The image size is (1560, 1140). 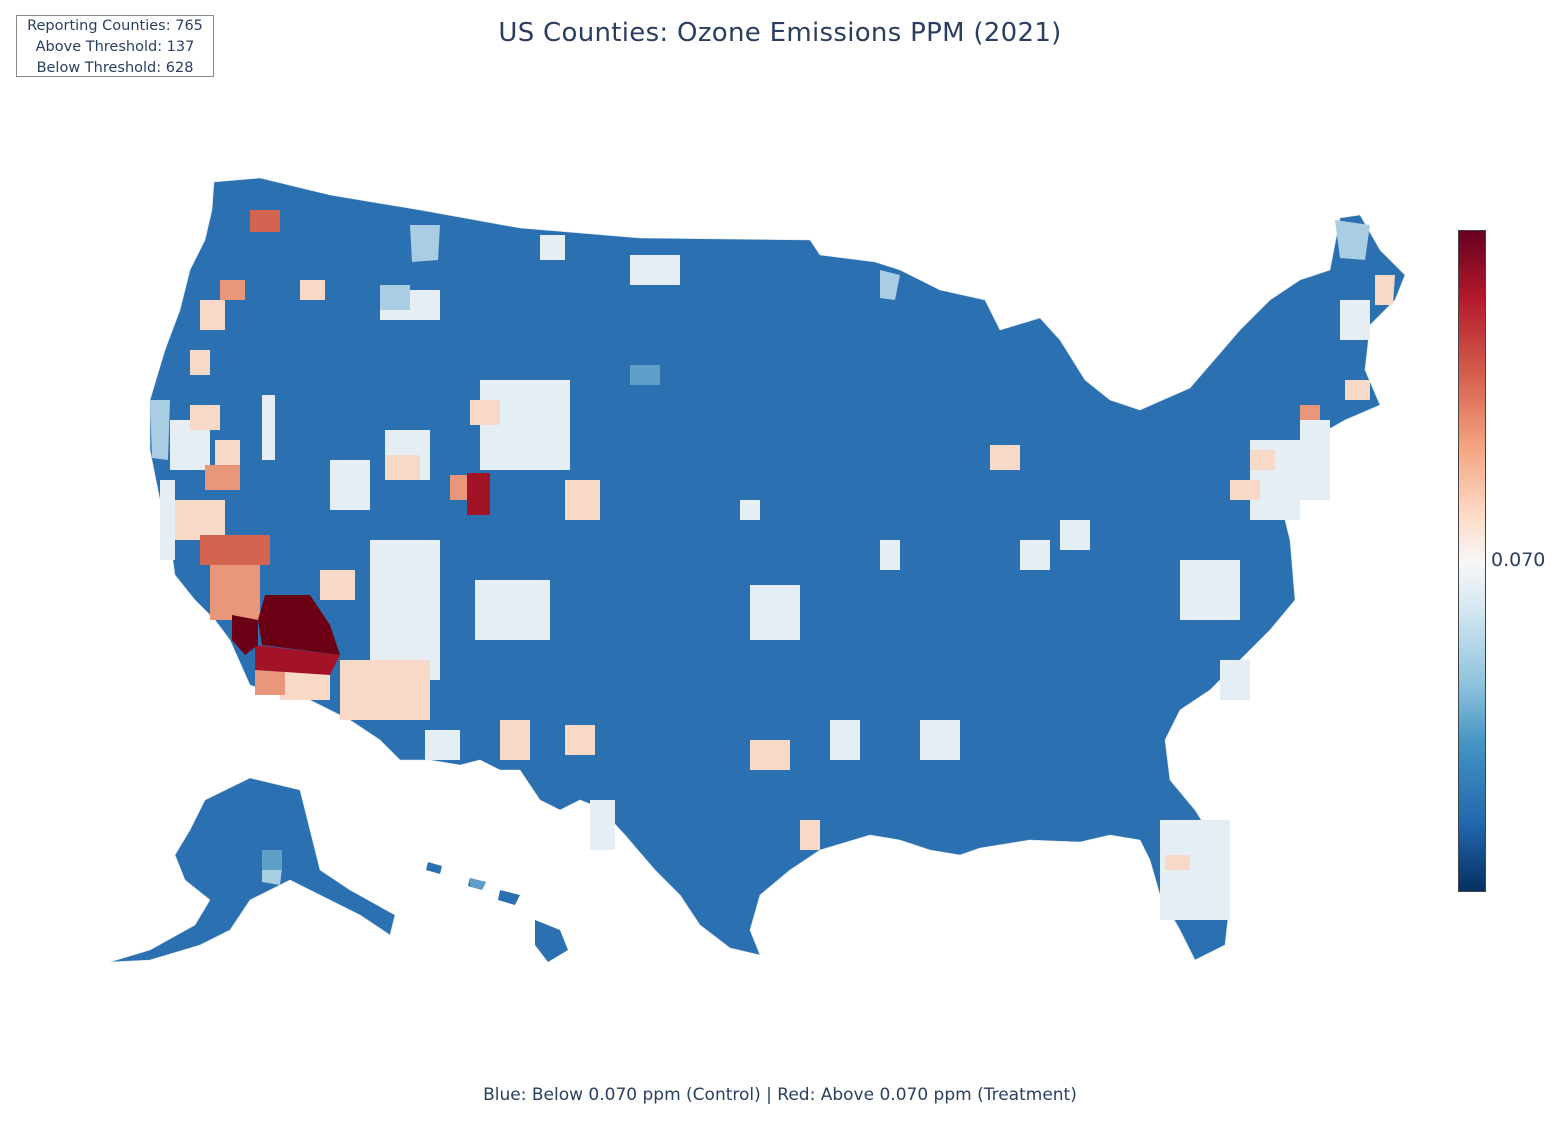 I want to click on mid-blue-counties, so click(x=461, y=627).